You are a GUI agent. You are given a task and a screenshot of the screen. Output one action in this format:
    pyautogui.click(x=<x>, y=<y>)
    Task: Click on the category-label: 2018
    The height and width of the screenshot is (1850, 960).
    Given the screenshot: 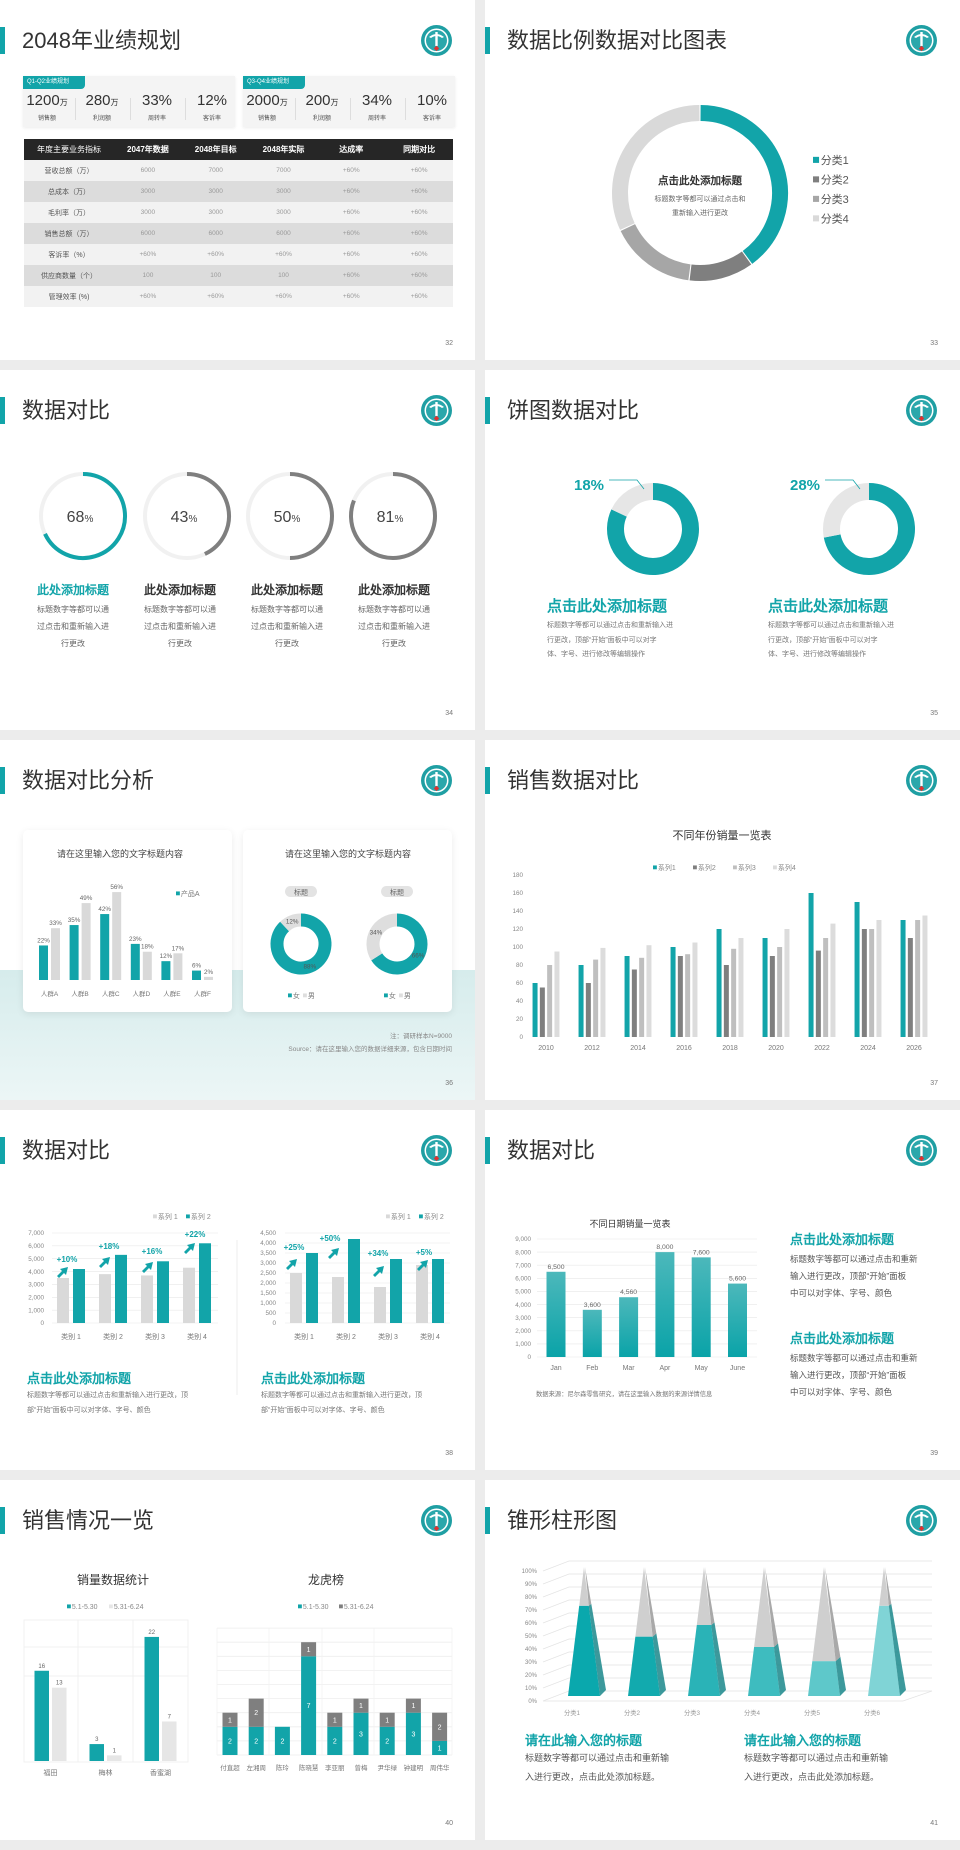 What is the action you would take?
    pyautogui.click(x=730, y=1048)
    